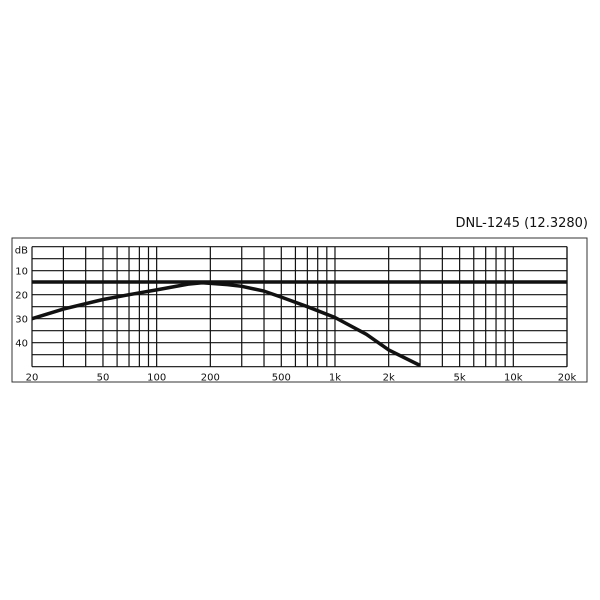 Image resolution: width=600 pixels, height=600 pixels. Describe the element at coordinates (21, 272) in the screenshot. I see `y-tick-label: 10` at that location.